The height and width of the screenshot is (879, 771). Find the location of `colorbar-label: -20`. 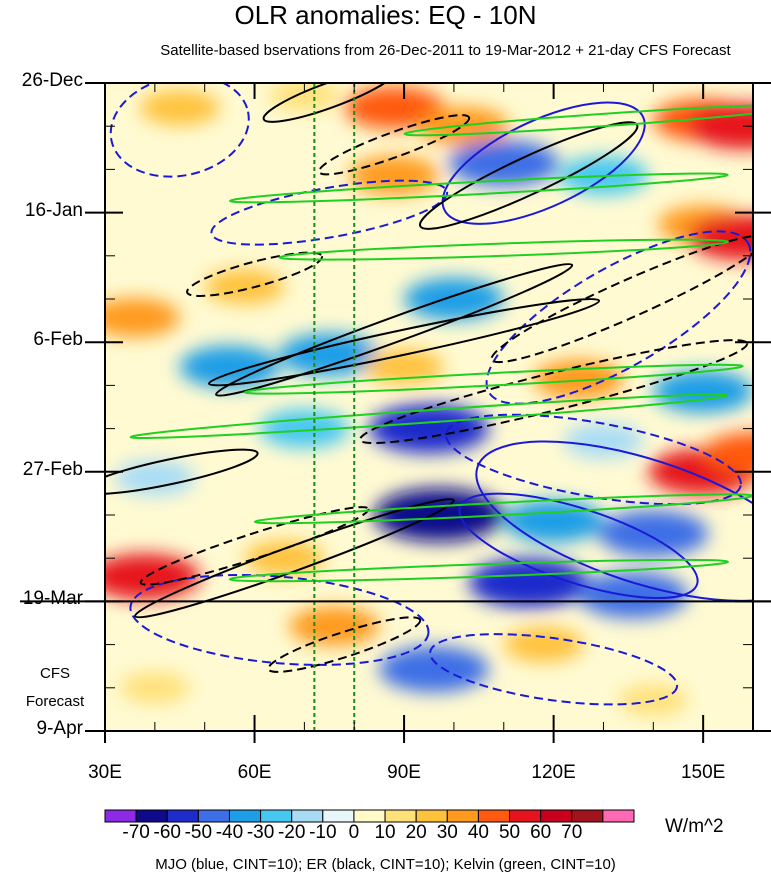

colorbar-label: -20 is located at coordinates (291, 832).